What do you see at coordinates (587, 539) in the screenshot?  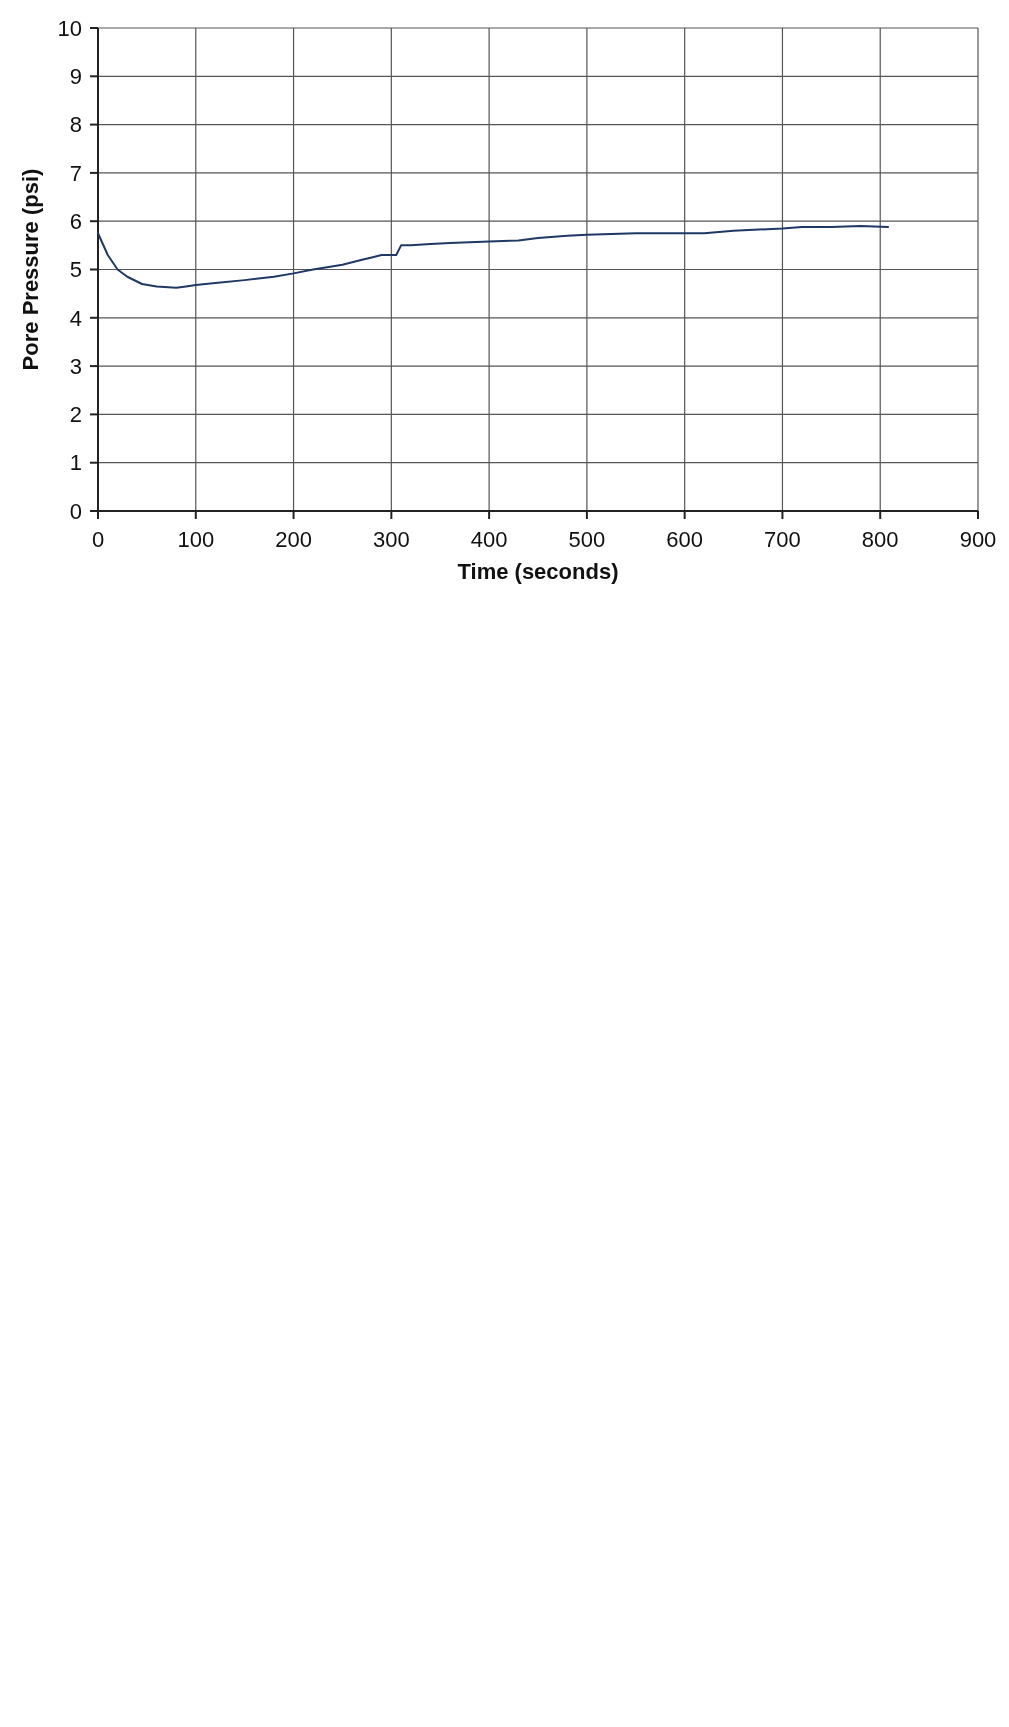 I see `x-tick-label: 500` at bounding box center [587, 539].